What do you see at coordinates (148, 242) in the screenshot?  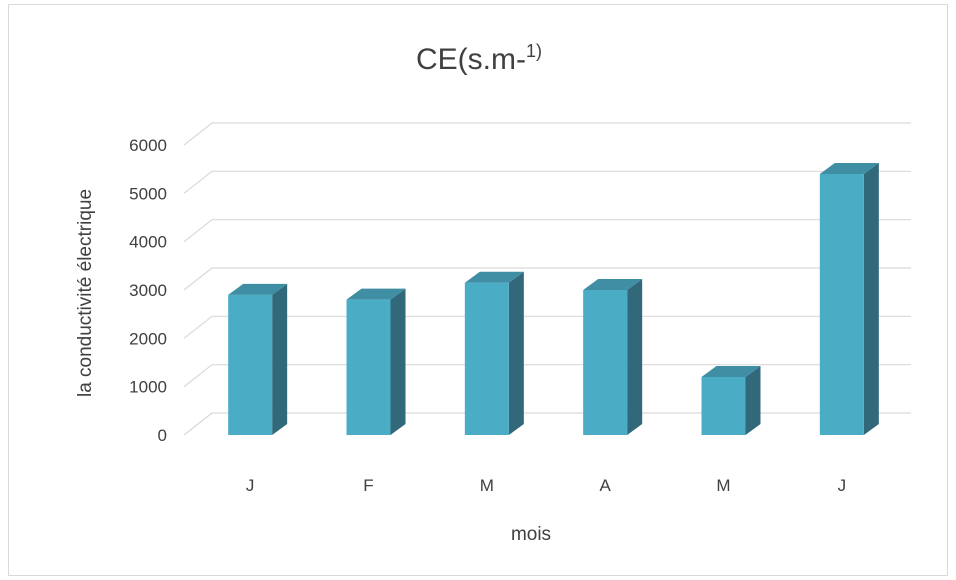 I see `y-tick-label: 4000` at bounding box center [148, 242].